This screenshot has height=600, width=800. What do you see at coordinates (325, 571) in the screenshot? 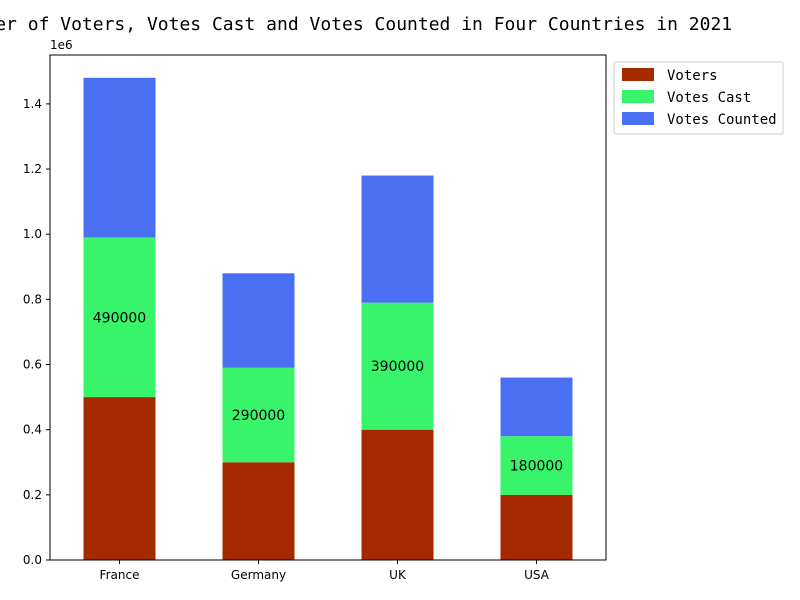
I see `x-axis: France Germany UK USA` at bounding box center [325, 571].